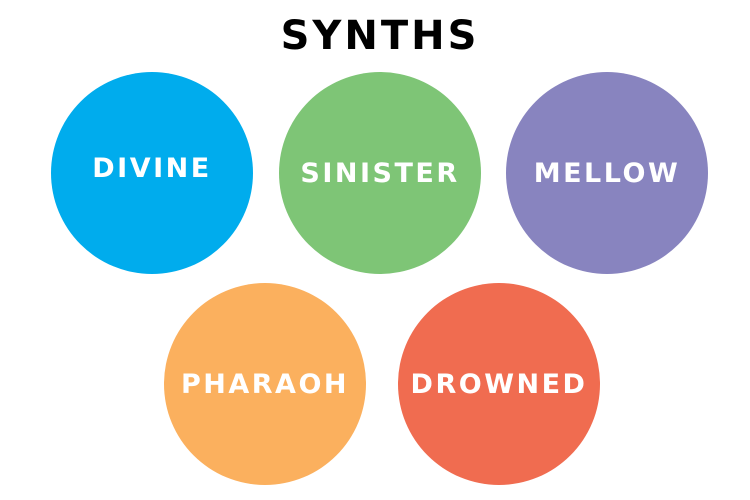  I want to click on synth-label-mellow: MELLOW, so click(607, 173).